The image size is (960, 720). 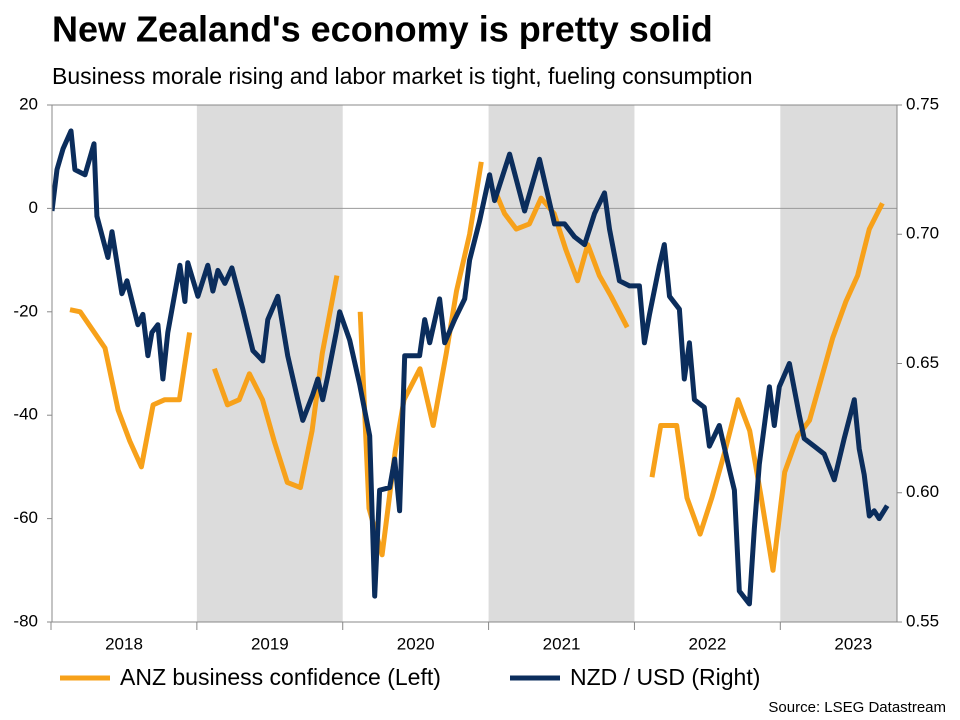 I want to click on x-tick-label: 2020, so click(x=416, y=643).